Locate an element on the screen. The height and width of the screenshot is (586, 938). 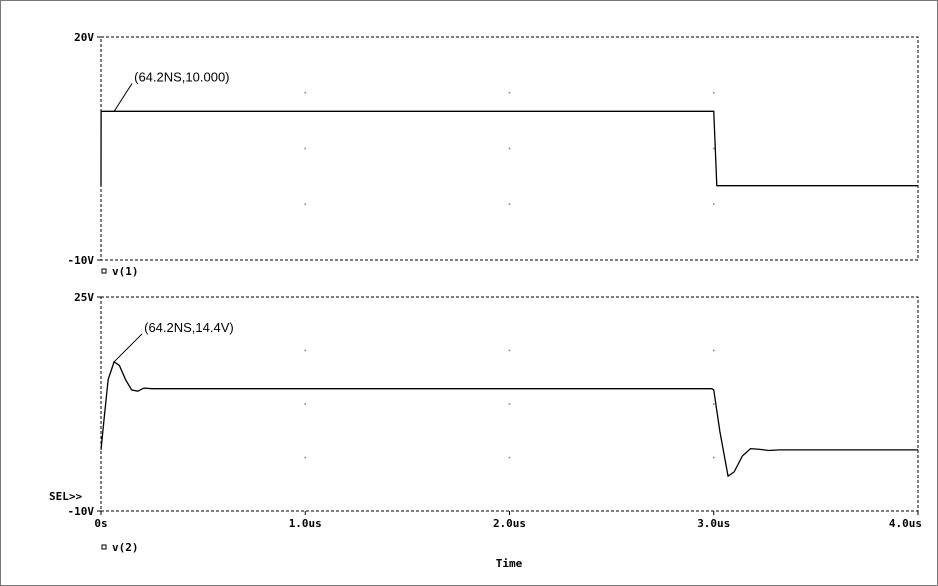
annotation-leader-v1 is located at coordinates (123, 97).